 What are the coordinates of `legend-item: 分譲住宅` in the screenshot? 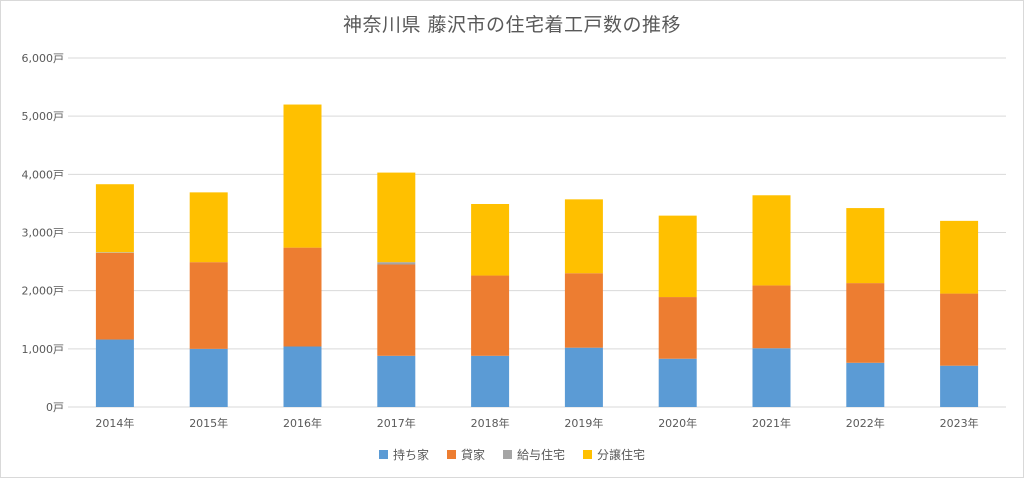 It's located at (614, 454).